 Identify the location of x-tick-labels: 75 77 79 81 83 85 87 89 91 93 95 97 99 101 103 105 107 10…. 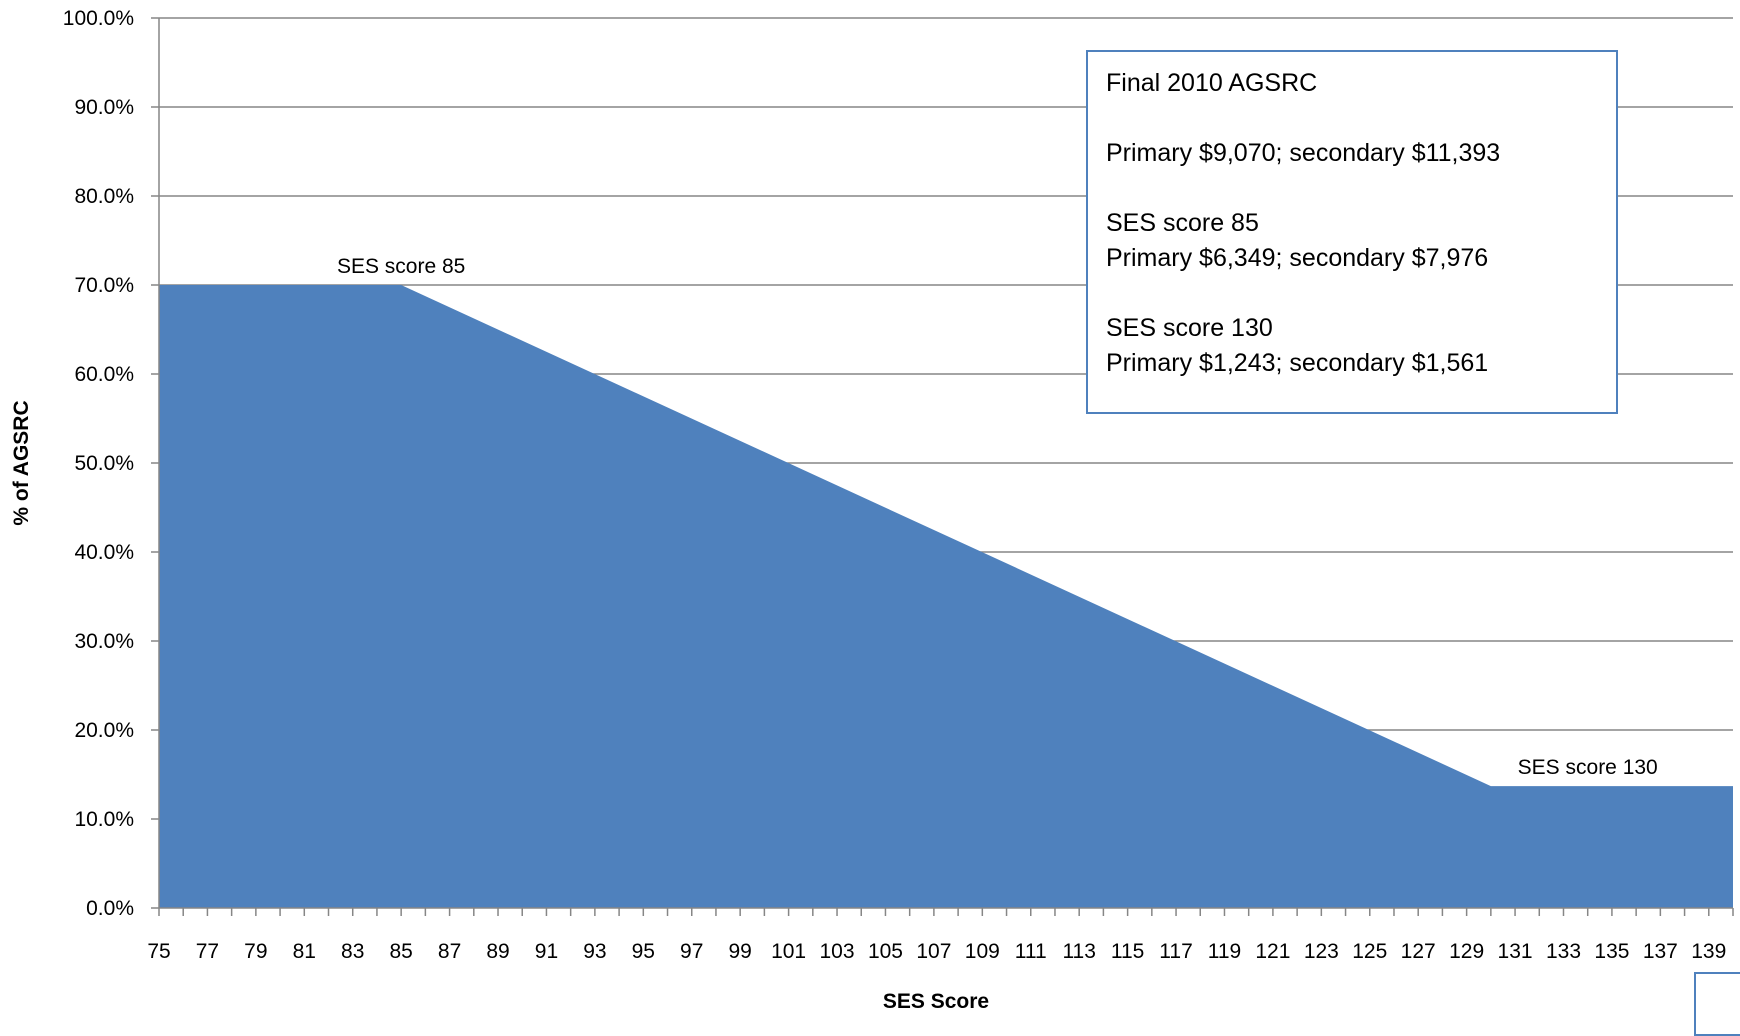
(936, 951).